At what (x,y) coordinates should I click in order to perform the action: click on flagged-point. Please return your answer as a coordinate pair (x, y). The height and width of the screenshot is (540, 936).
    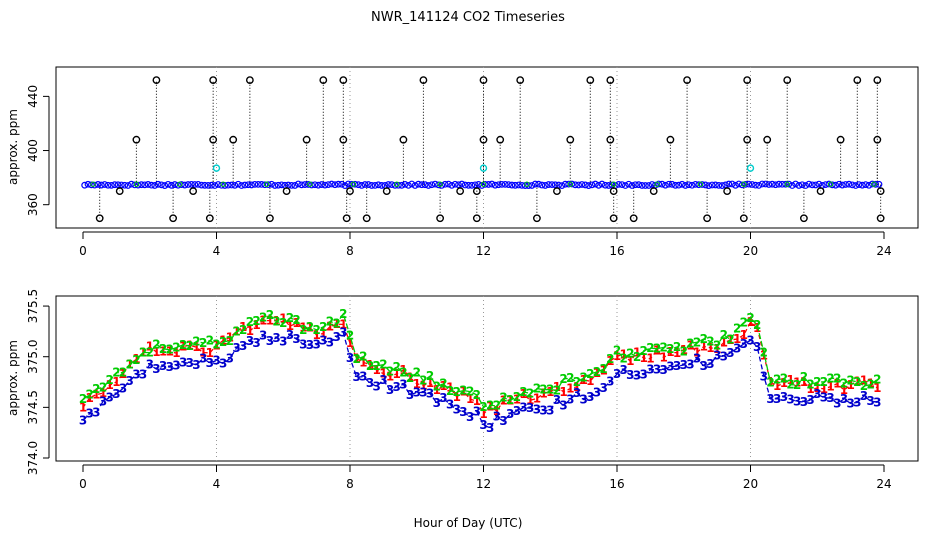
    Looking at the image, I should click on (216, 168).